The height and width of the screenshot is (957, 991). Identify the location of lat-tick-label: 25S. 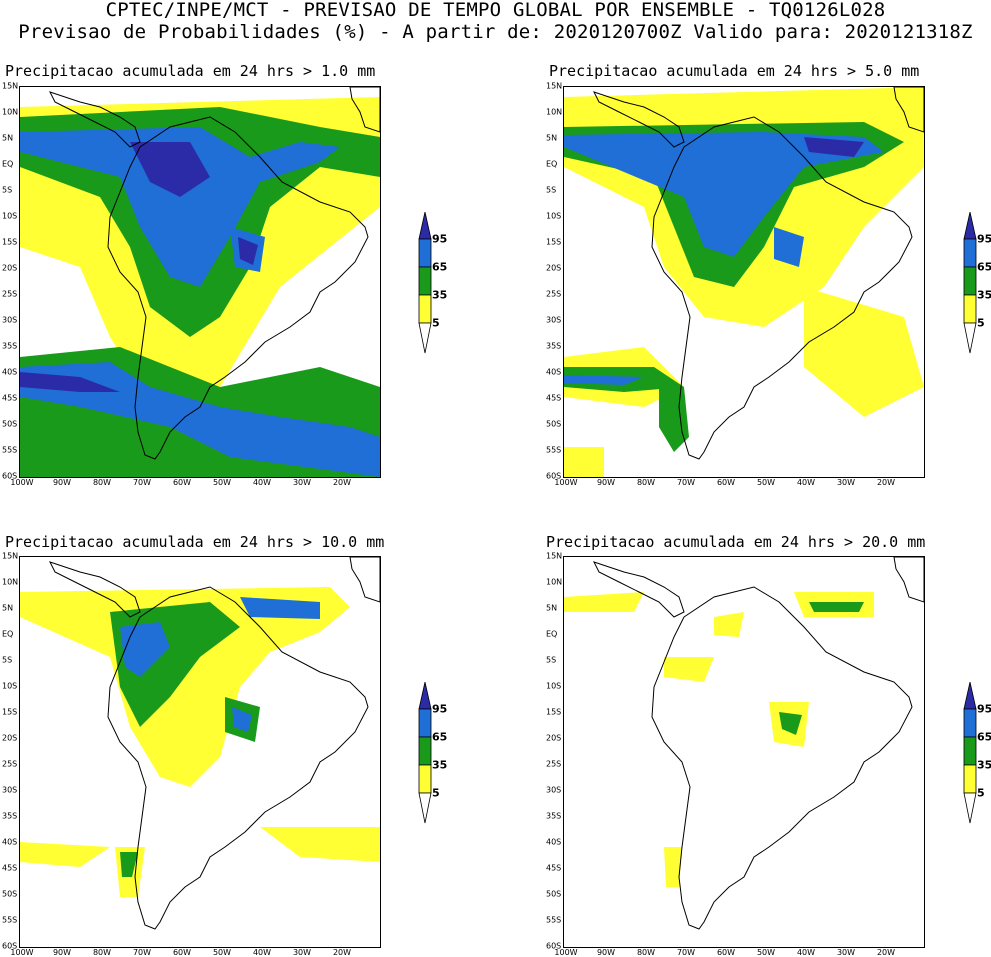
(10, 764).